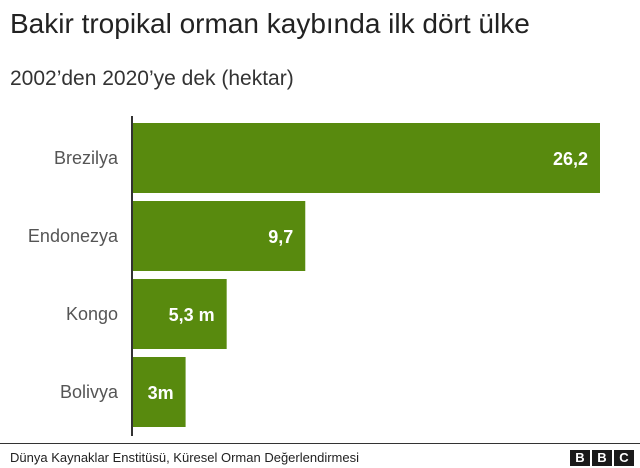  I want to click on data-label-bolivya: 3m, so click(161, 393).